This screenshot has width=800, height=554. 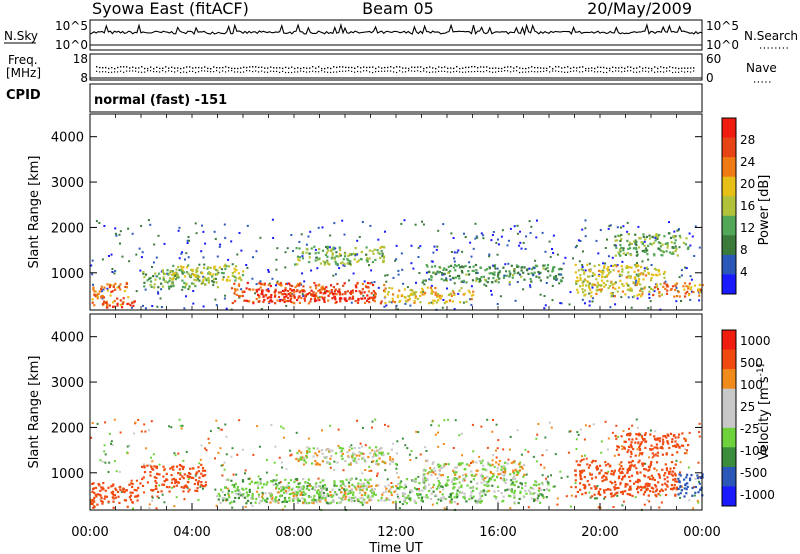 I want to click on y-tick-label: 4000, so click(x=67, y=338).